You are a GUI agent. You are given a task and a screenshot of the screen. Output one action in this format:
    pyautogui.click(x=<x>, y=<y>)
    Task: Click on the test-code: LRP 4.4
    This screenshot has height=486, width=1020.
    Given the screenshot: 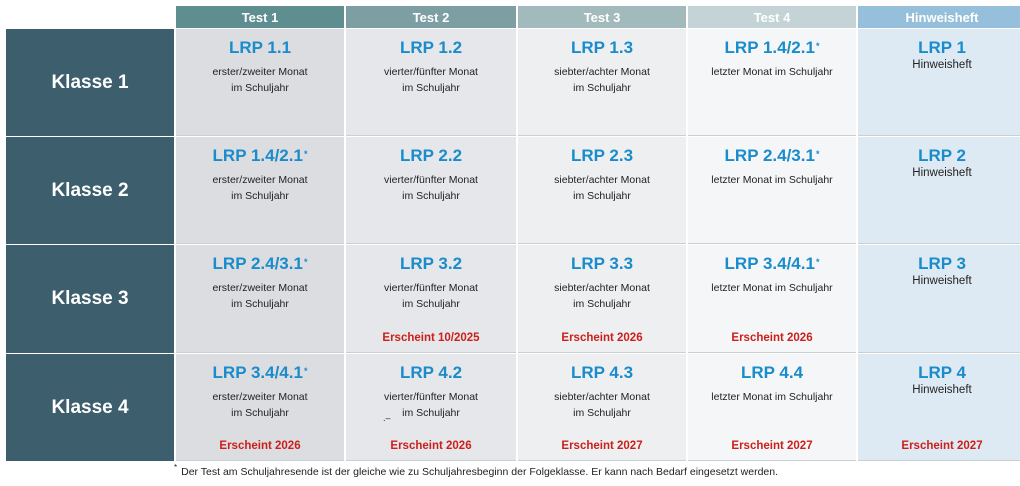 What is the action you would take?
    pyautogui.click(x=772, y=373)
    